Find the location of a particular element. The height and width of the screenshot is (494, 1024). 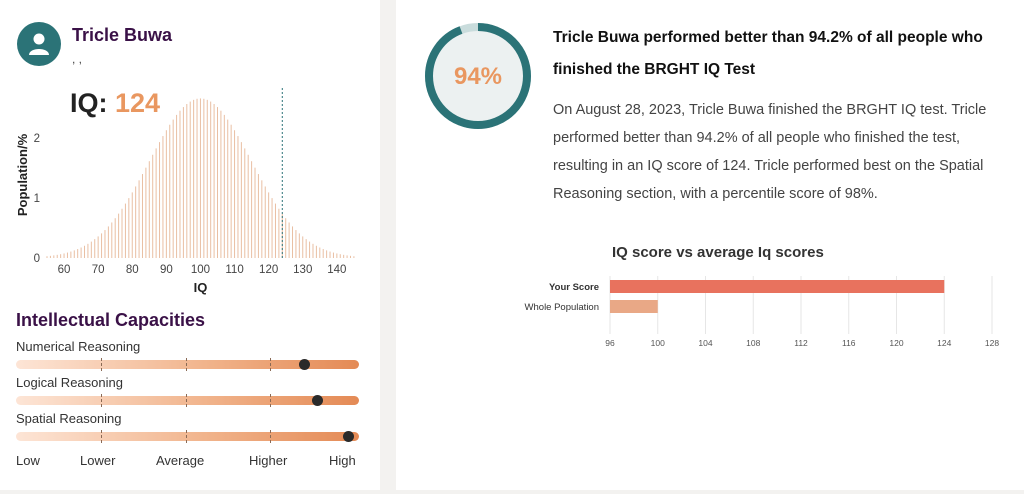

percentile-ring: 94% is located at coordinates (478, 76).